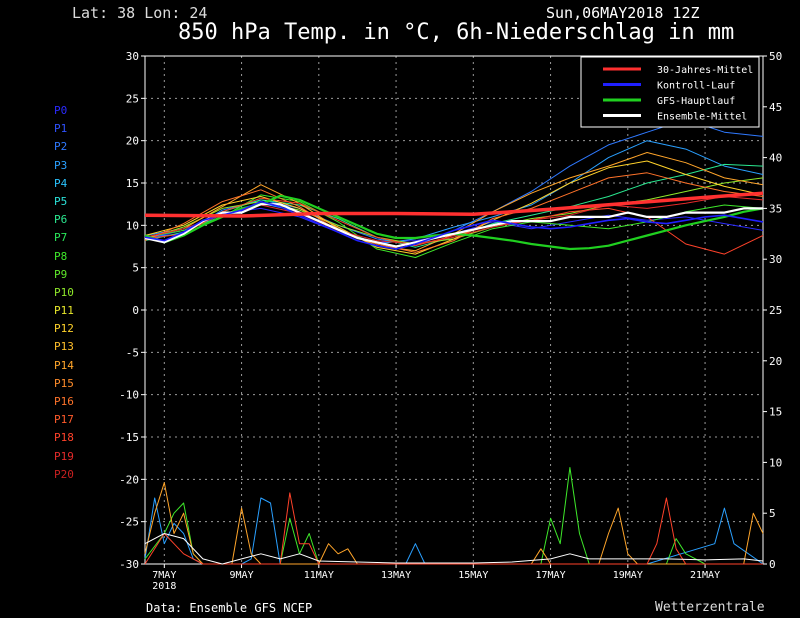 The image size is (800, 618). I want to click on member-label-p1: P1, so click(61, 129).